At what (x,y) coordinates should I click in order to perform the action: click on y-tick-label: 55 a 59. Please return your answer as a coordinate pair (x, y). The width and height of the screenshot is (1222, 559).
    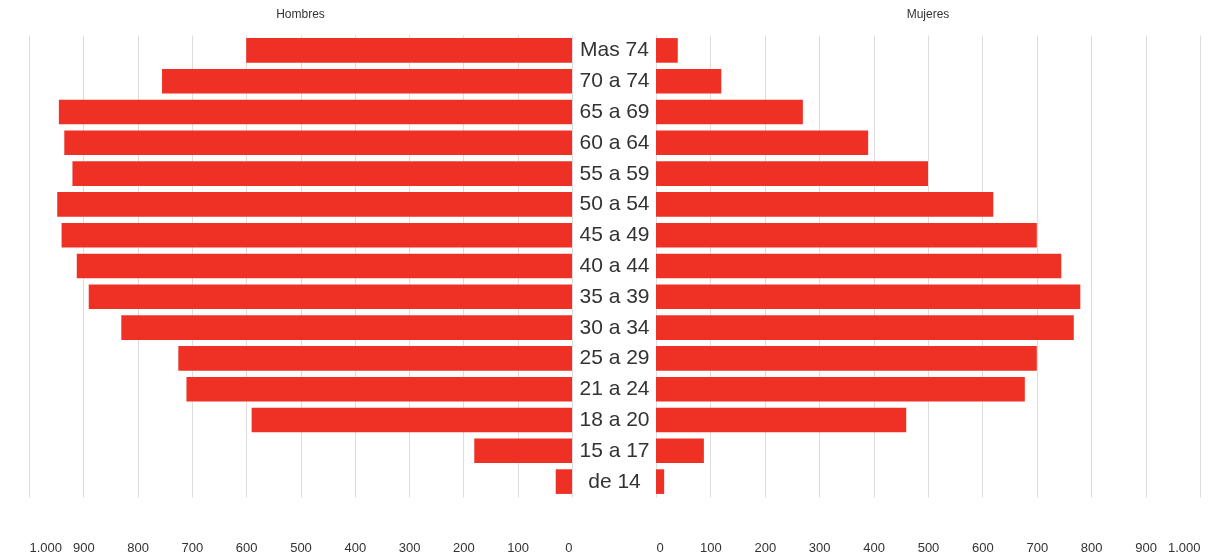
    Looking at the image, I should click on (614, 172).